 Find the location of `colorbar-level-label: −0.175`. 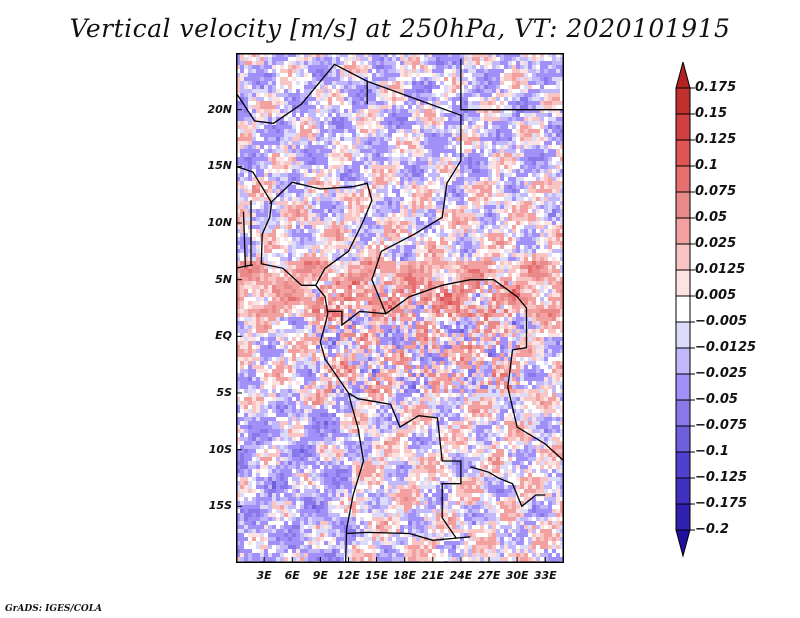

colorbar-level-label: −0.175 is located at coordinates (721, 503).